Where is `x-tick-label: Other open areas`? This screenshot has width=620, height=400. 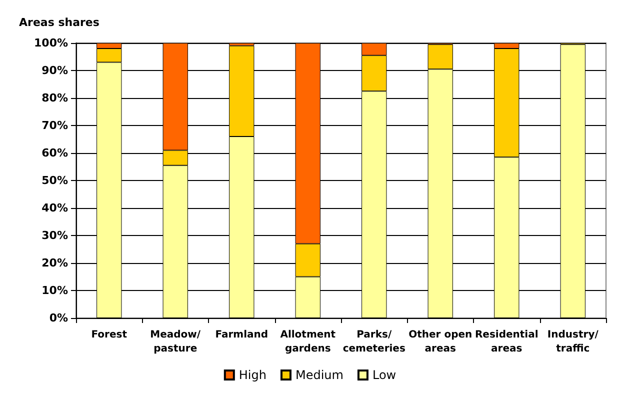 x-tick-label: Other open areas is located at coordinates (440, 342).